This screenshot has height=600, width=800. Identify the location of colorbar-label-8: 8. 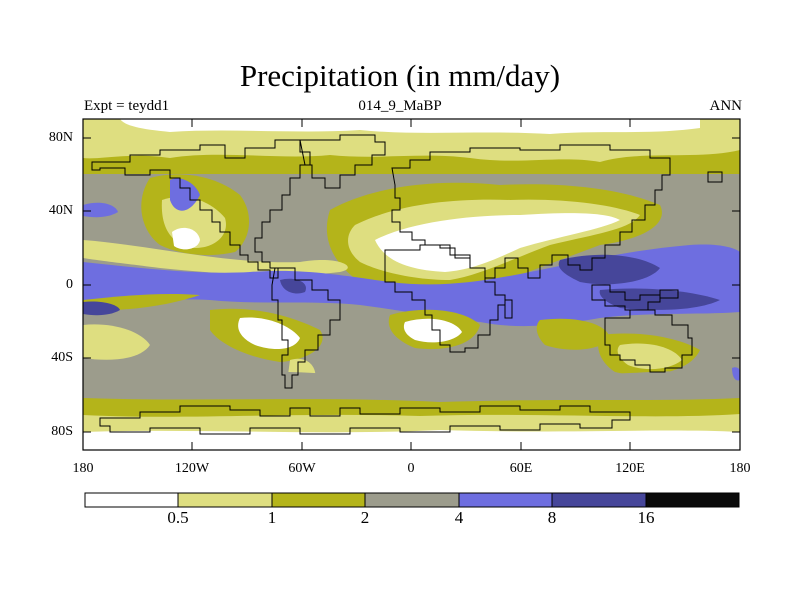
(552, 517).